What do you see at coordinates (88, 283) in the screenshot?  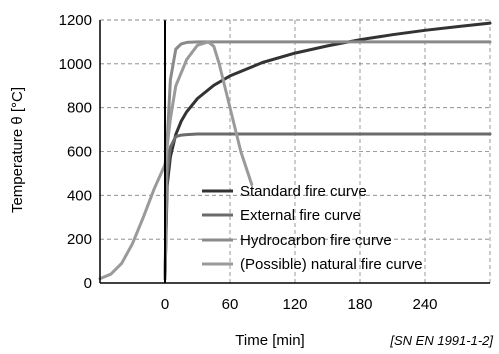 I see `y-tick-label: 0` at bounding box center [88, 283].